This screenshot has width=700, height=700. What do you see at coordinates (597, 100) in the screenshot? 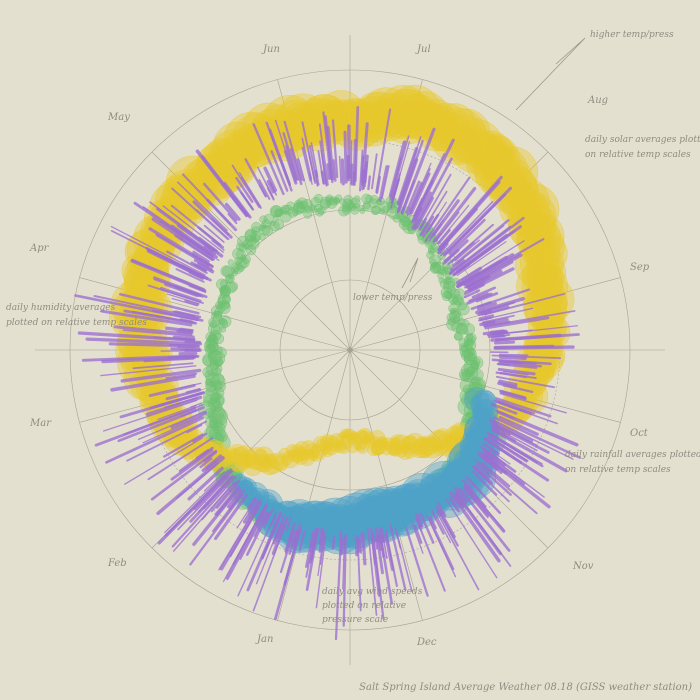
I see `month-label-aug: Aug` at bounding box center [597, 100].